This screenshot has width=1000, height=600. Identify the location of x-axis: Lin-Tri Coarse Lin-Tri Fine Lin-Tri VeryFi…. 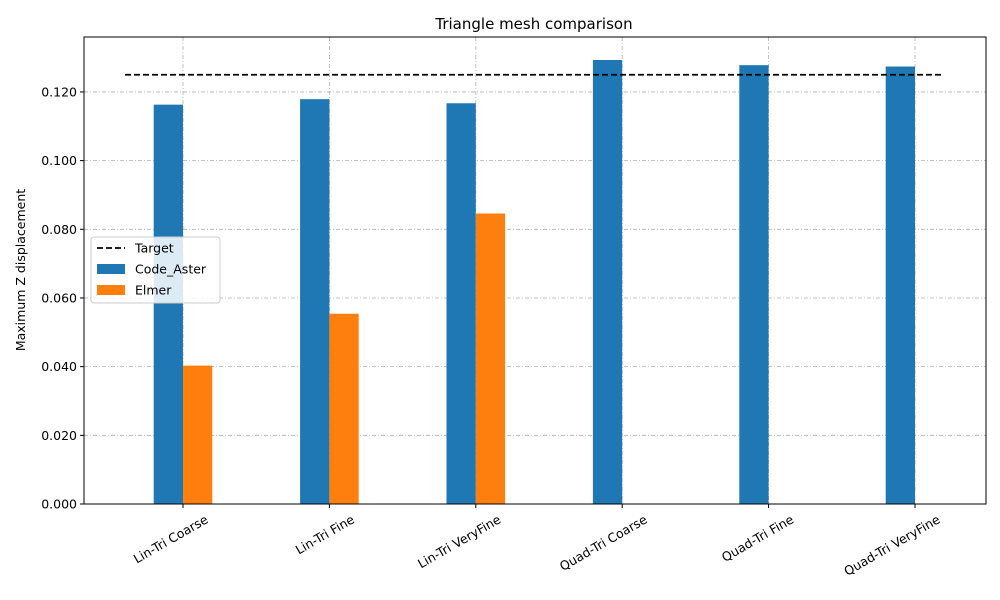
(537, 541).